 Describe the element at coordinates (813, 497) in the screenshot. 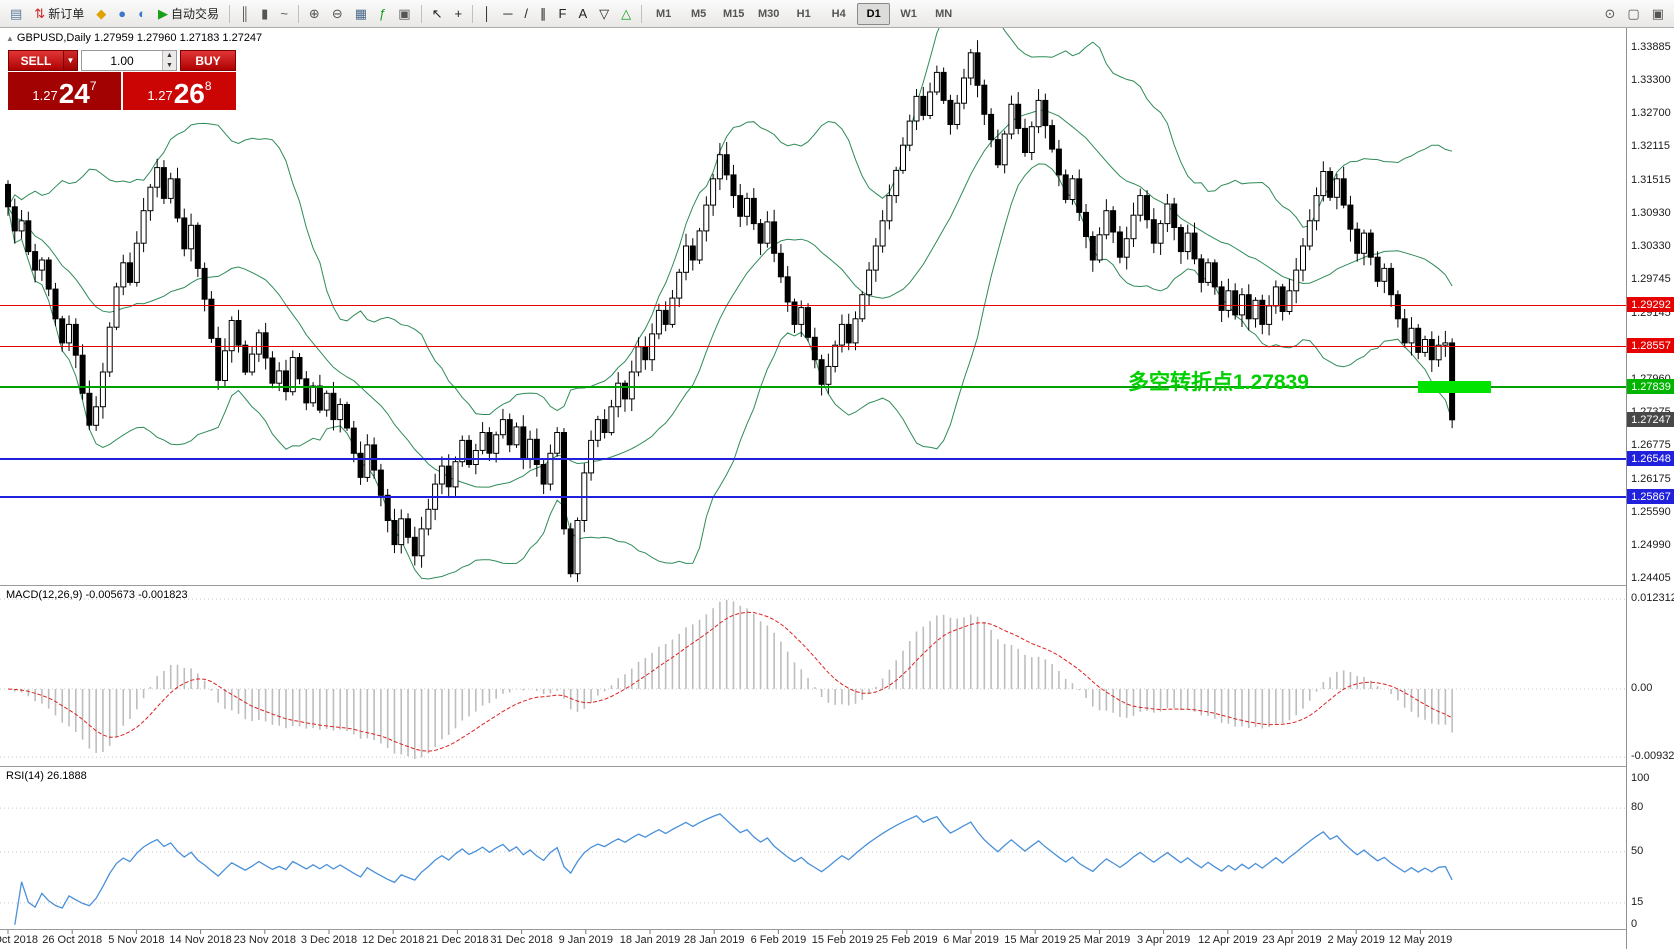

I see `level-line-1.25867` at that location.